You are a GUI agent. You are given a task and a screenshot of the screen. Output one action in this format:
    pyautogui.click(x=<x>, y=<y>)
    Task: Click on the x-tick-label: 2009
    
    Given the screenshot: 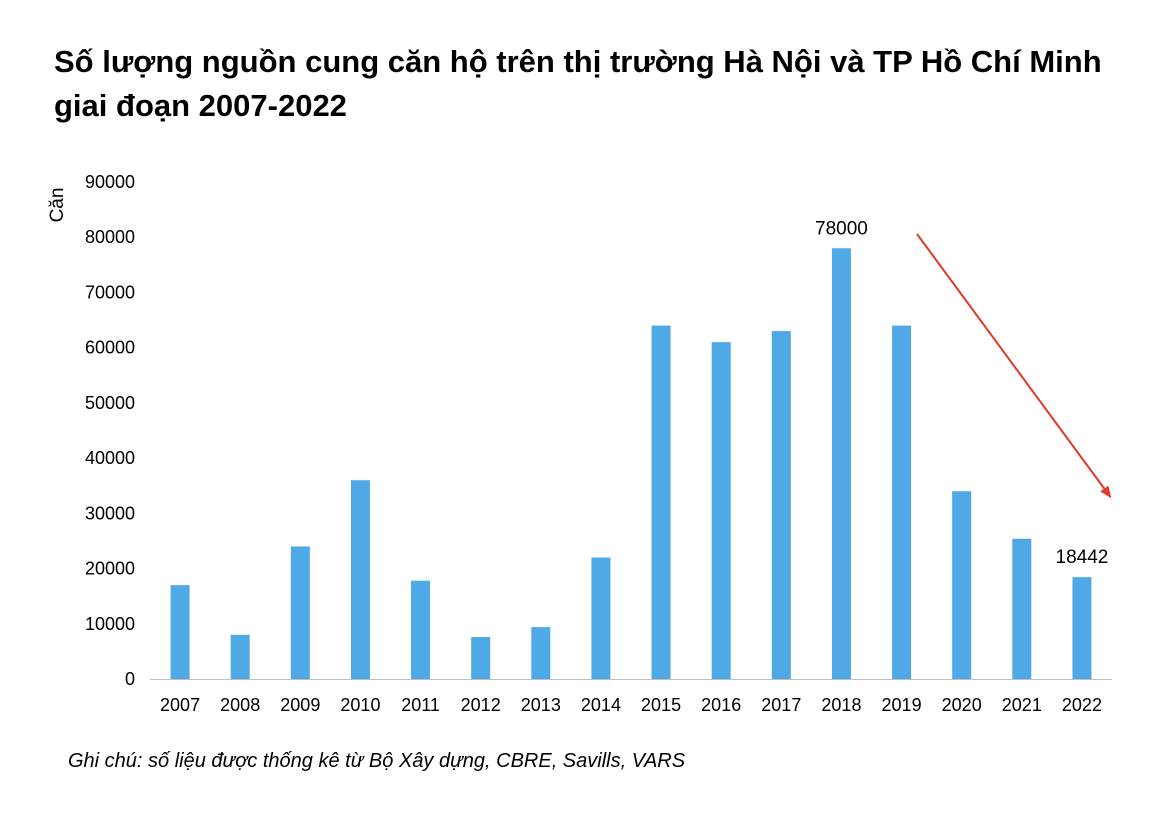 What is the action you would take?
    pyautogui.click(x=300, y=705)
    